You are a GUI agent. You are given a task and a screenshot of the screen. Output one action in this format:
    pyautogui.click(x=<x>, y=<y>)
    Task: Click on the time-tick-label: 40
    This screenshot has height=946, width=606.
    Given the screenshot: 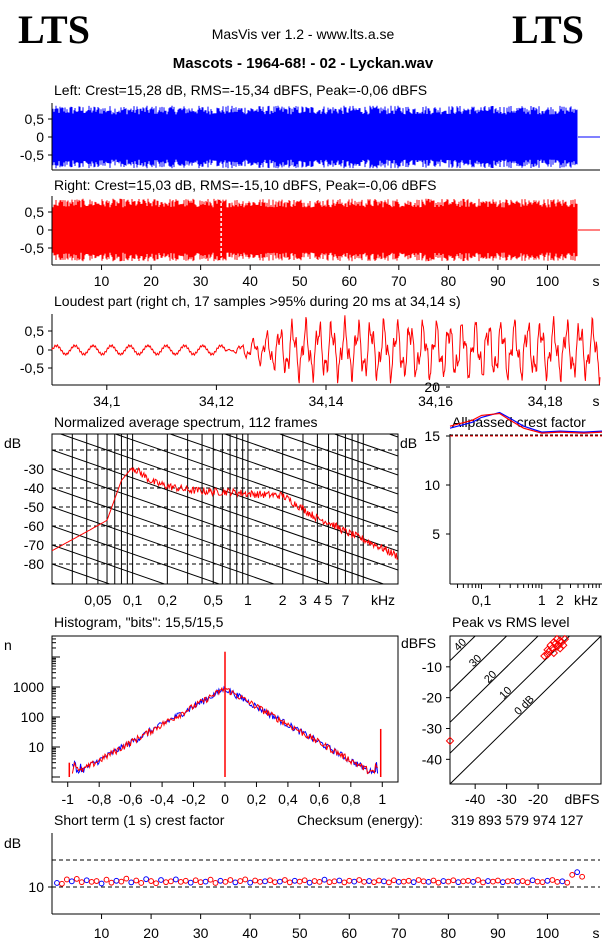 What is the action you would take?
    pyautogui.click(x=250, y=281)
    